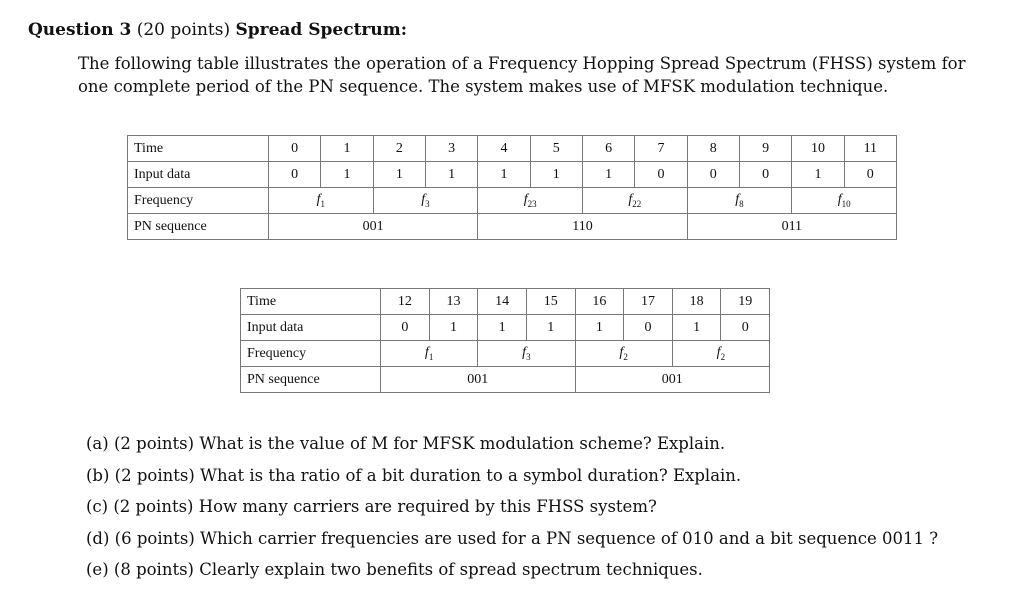 Image resolution: width=1024 pixels, height=594 pixels. What do you see at coordinates (765, 148) in the screenshot?
I see `time-cell: 9` at bounding box center [765, 148].